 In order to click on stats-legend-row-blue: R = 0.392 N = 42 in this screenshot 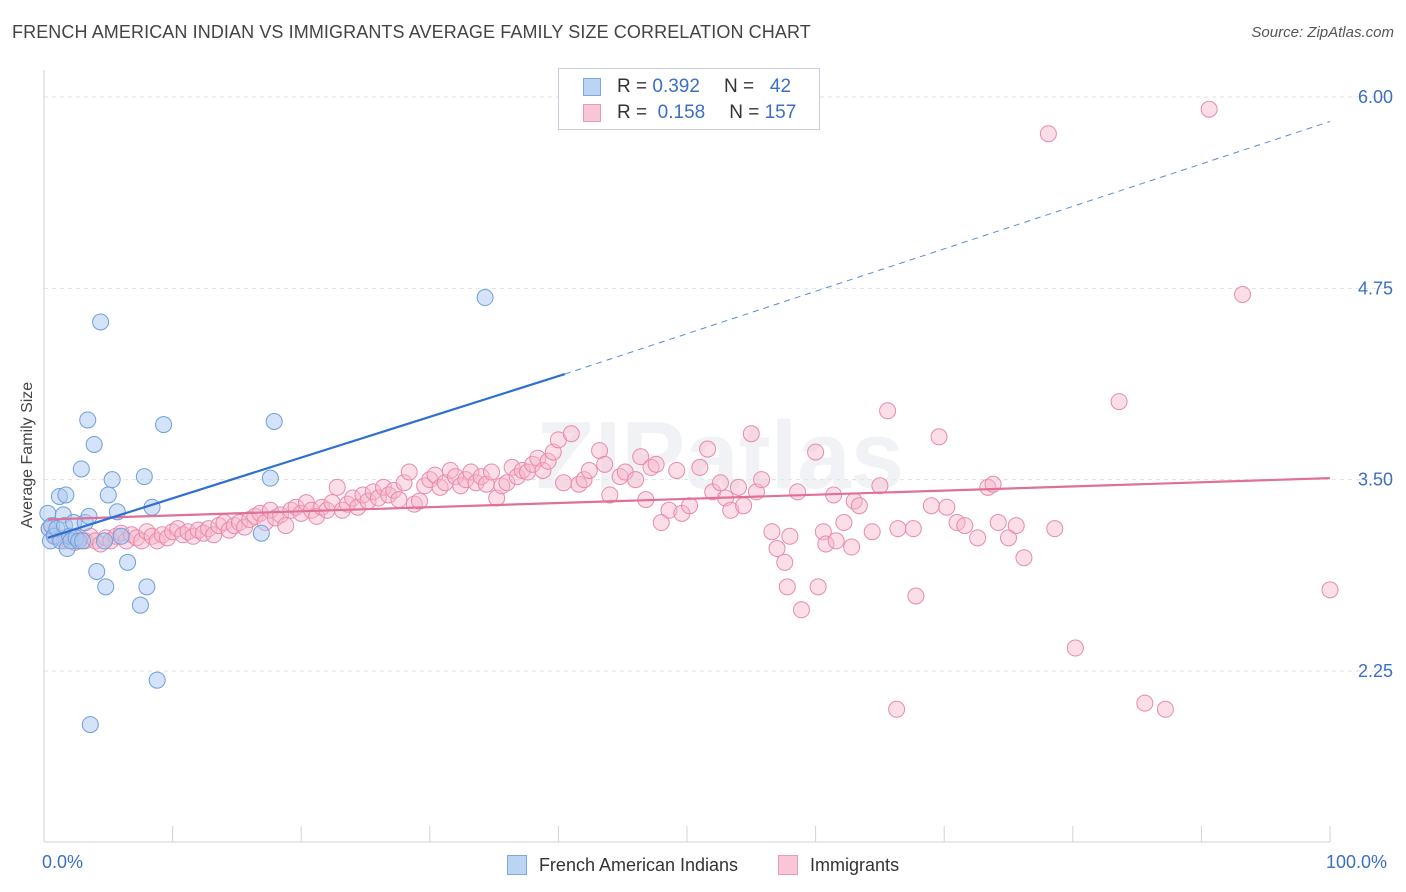, I will do `click(687, 87)`.